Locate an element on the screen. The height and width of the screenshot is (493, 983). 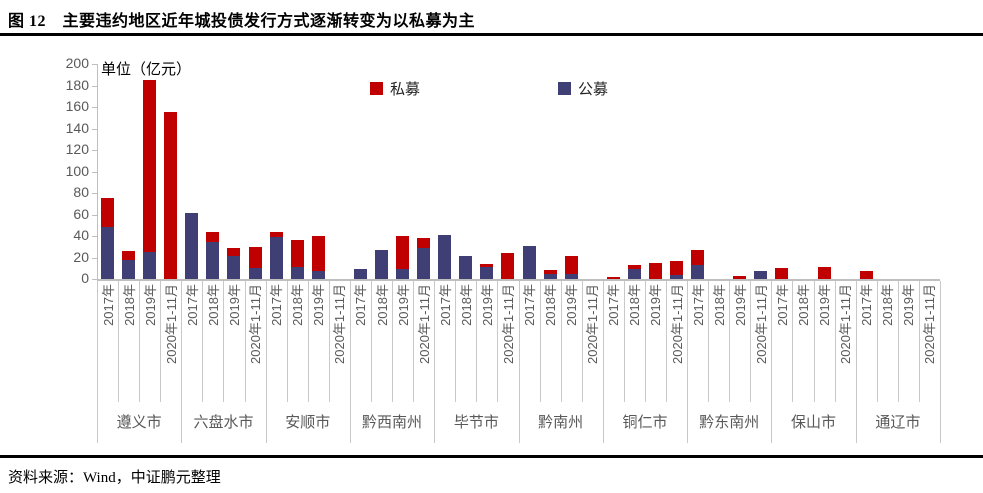
legend-label-gongmu: 公募 is located at coordinates (593, 89).